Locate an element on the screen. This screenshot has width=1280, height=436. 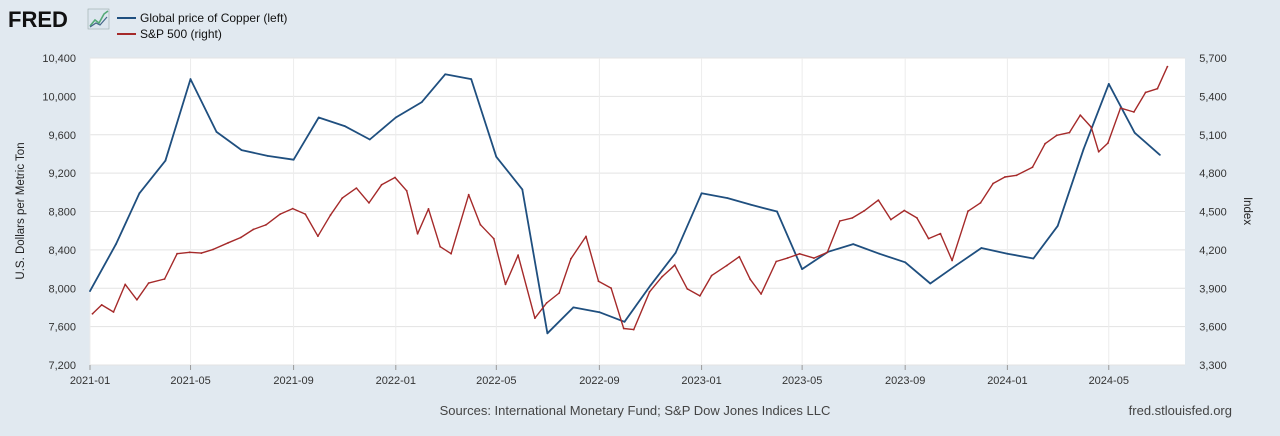
x-tick-label: 2022-09 is located at coordinates (599, 381).